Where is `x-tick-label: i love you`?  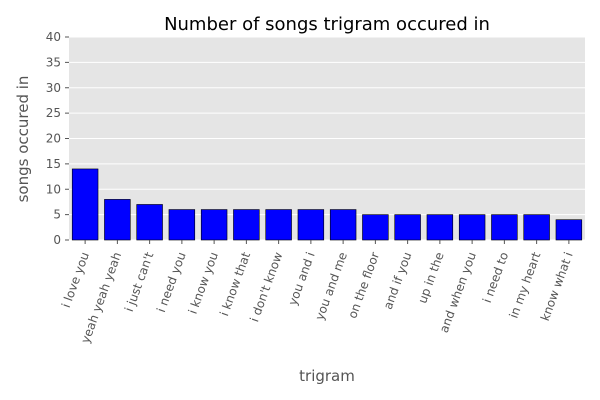 x-tick-label: i love you is located at coordinates (75, 279).